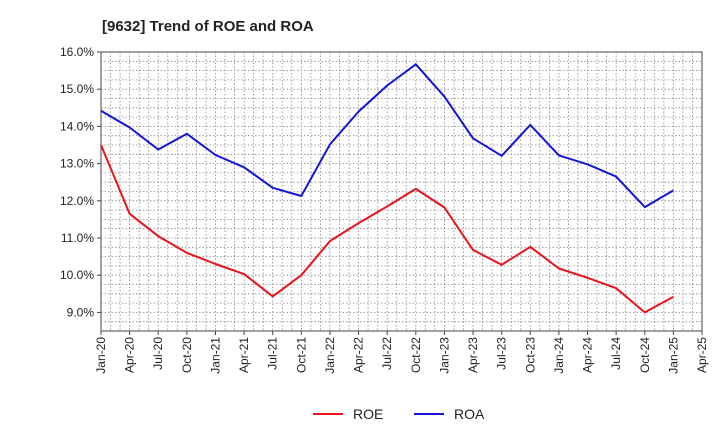 This screenshot has width=720, height=440. I want to click on y-tick-label: 10.0%, so click(77, 275).